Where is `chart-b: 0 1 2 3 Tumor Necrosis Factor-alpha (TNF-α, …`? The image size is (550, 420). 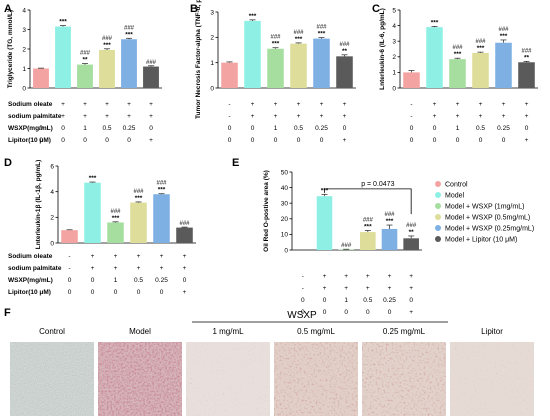 chart-b: 0 1 2 3 Tumor Necrosis Factor-alpha (TNF-α, … is located at coordinates (275, 59).